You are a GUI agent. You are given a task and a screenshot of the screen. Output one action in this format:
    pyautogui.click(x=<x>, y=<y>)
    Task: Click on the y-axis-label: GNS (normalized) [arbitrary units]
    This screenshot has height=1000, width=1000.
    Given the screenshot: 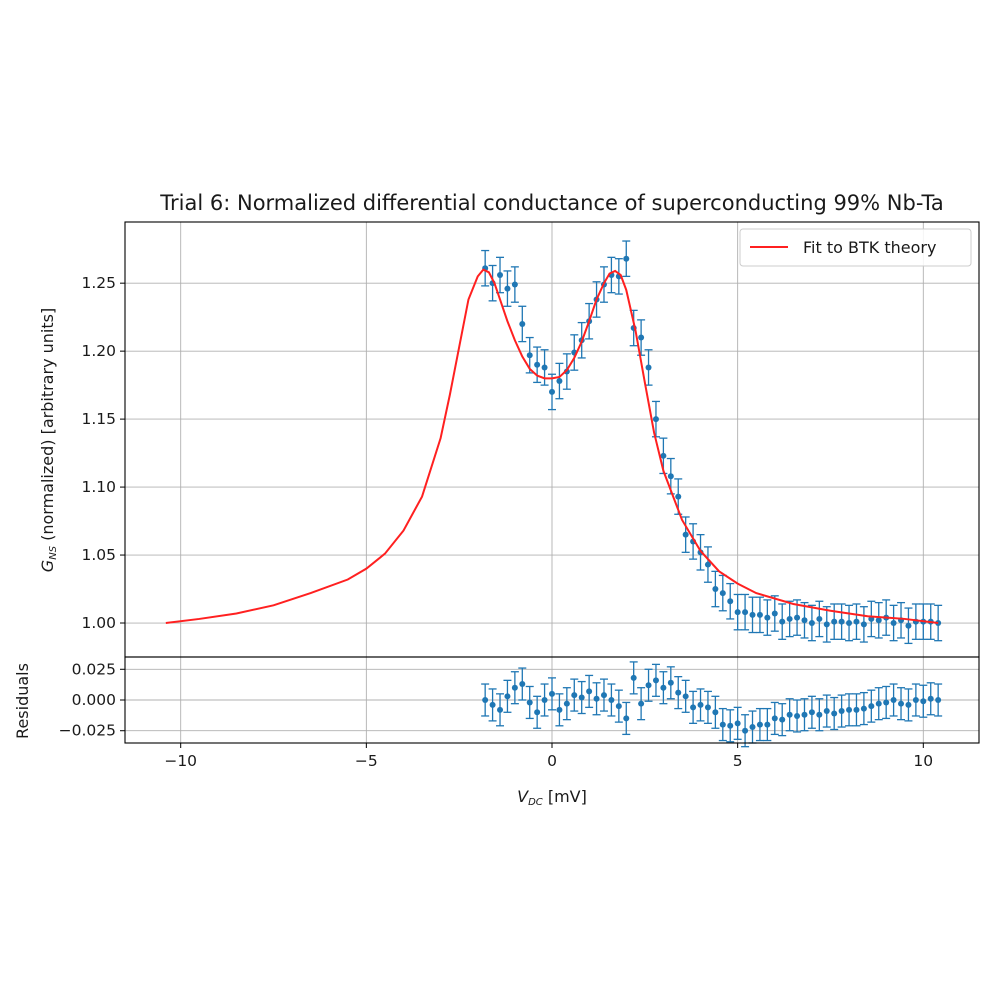 What is the action you would take?
    pyautogui.click(x=48, y=440)
    